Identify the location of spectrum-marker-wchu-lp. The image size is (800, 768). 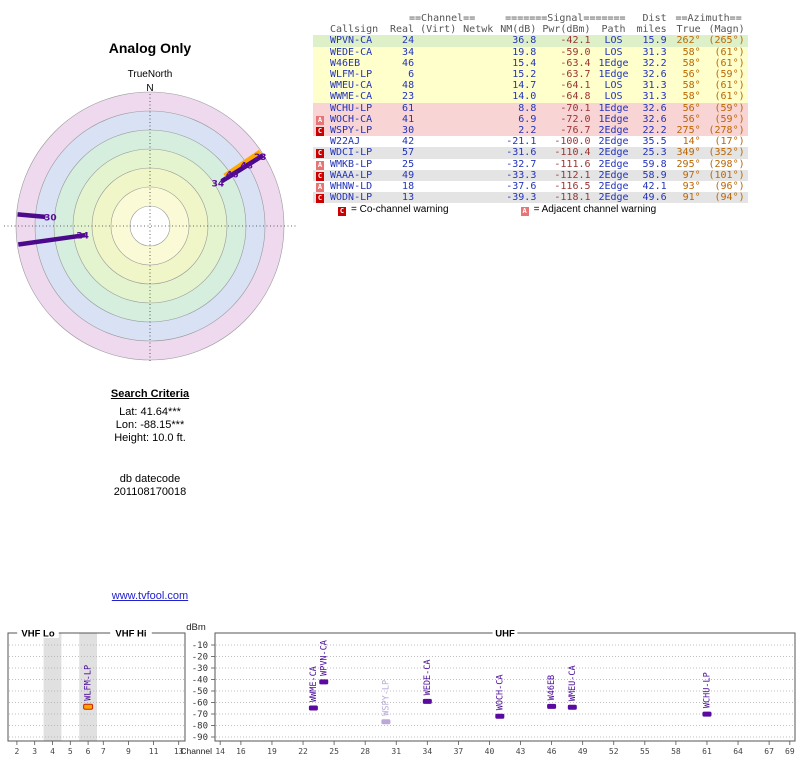
(707, 714).